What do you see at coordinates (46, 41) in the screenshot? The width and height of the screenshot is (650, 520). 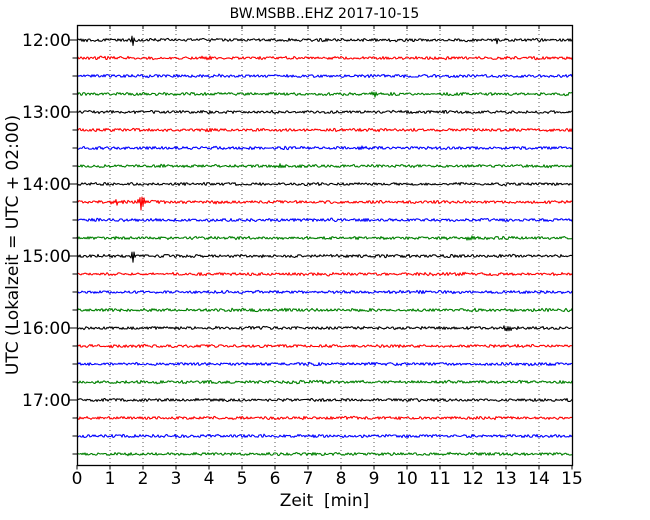 I see `y-tick-label: 12:00` at bounding box center [46, 41].